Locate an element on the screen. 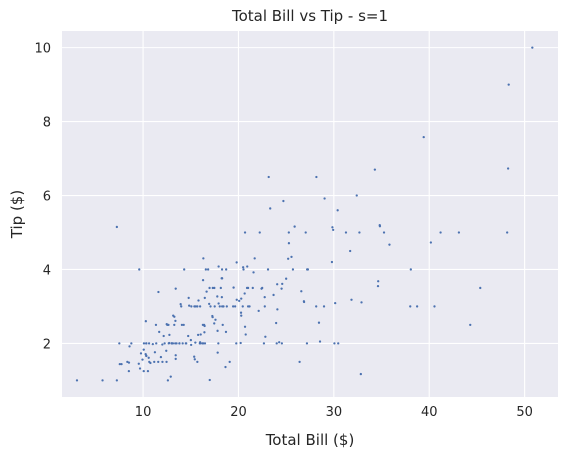 The width and height of the screenshot is (568, 459). x-tick-label: 20 is located at coordinates (238, 412).